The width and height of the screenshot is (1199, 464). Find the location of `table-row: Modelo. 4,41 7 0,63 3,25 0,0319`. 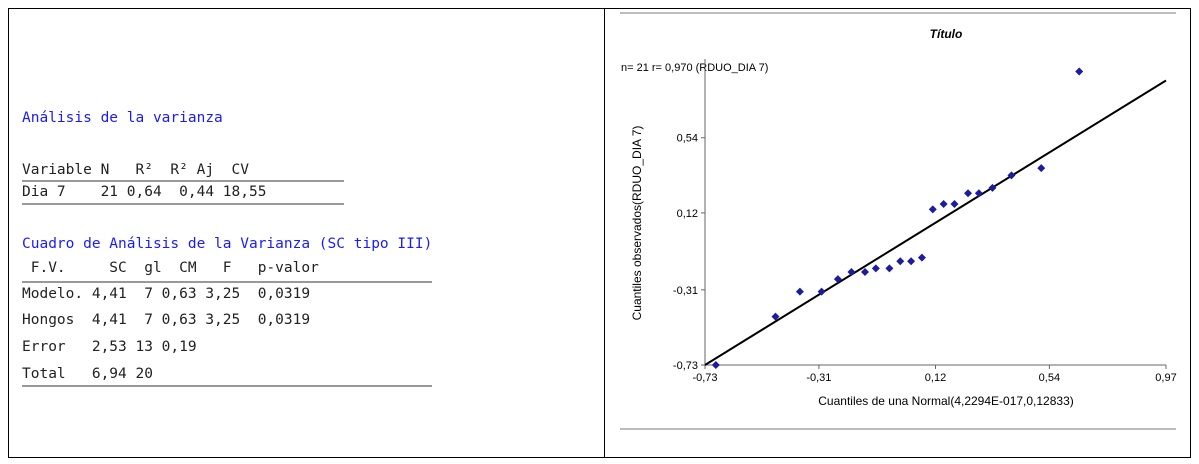

table-row: Modelo. 4,41 7 0,63 3,25 0,0319 is located at coordinates (166, 294).